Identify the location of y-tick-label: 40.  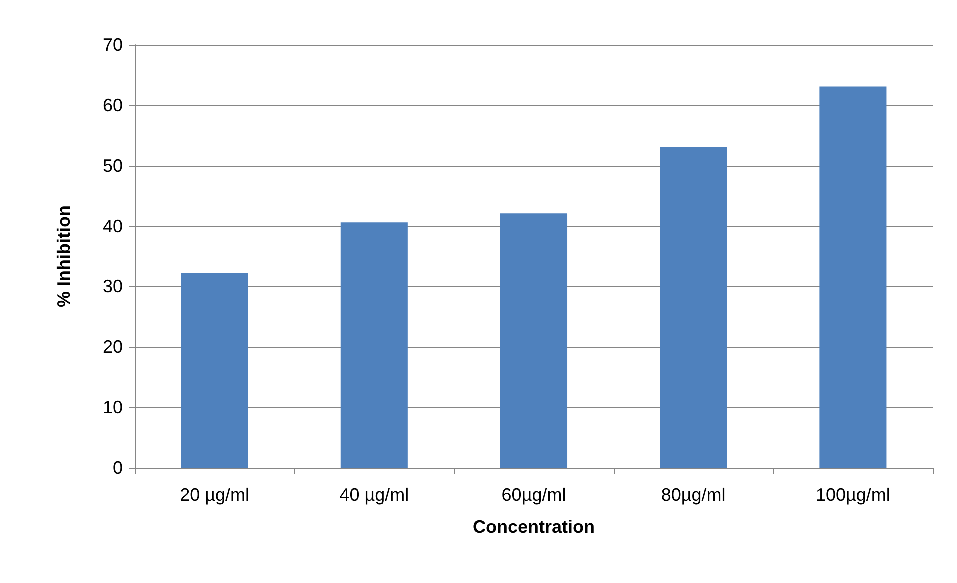
(112, 226).